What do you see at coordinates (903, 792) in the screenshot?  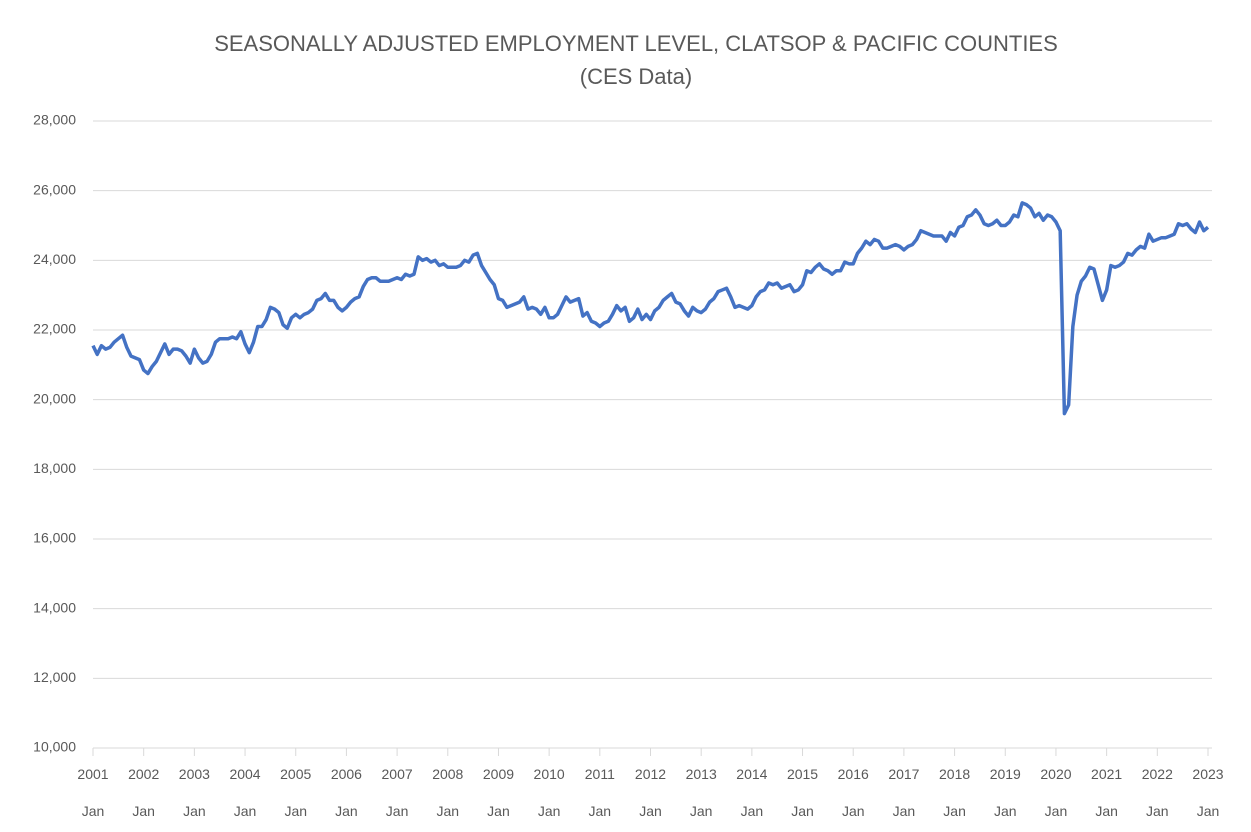 I see `x-tick-label: 2017 Jan` at bounding box center [903, 792].